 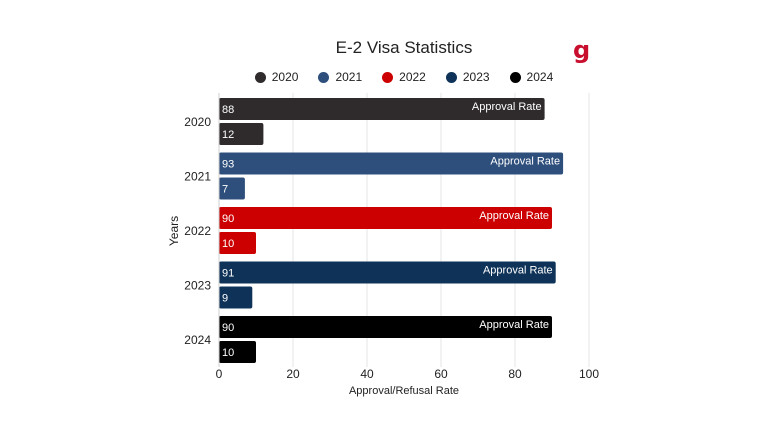 What do you see at coordinates (385, 327) in the screenshot?
I see `bar-approval-2024` at bounding box center [385, 327].